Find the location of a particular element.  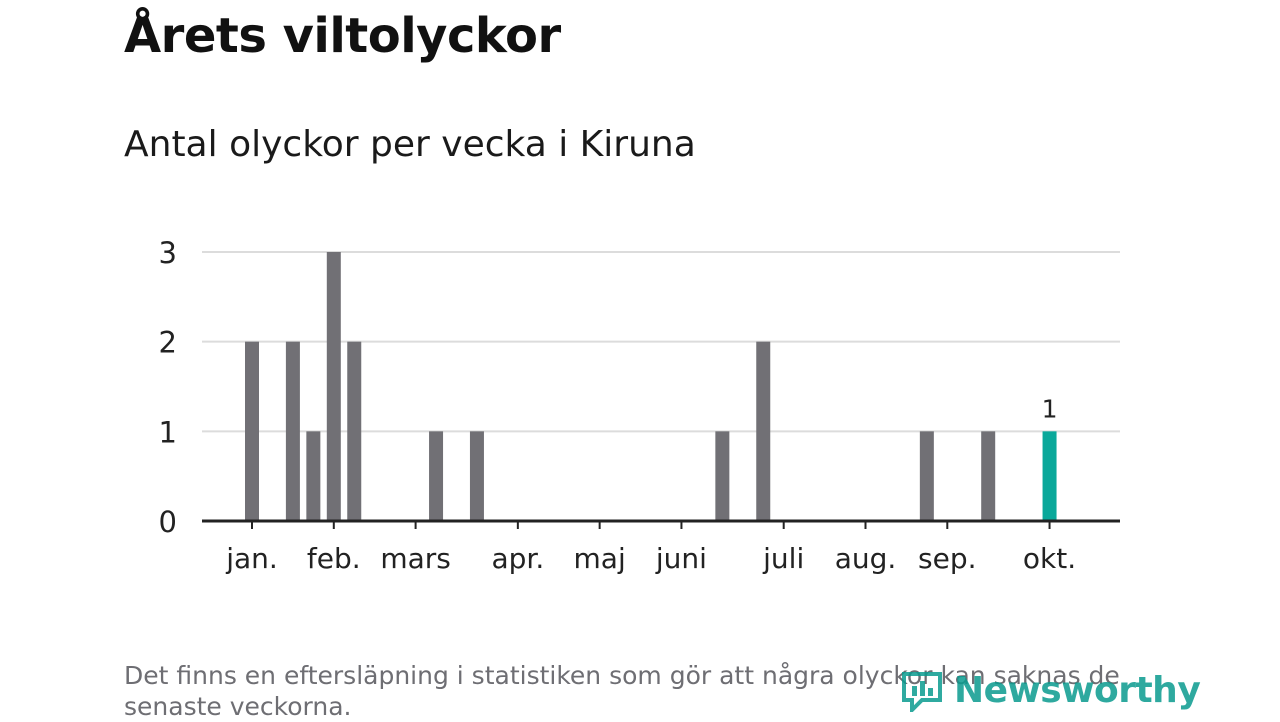

x-tick-label: feb. is located at coordinates (334, 558).